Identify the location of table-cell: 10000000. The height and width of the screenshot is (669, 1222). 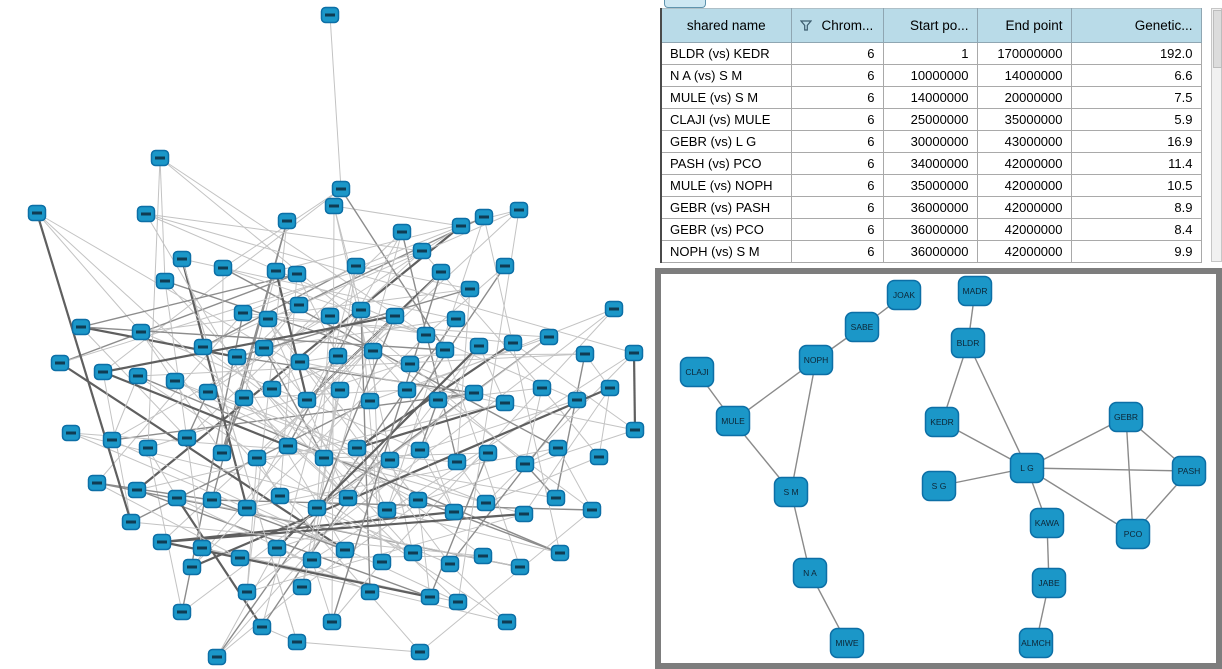
(930, 75).